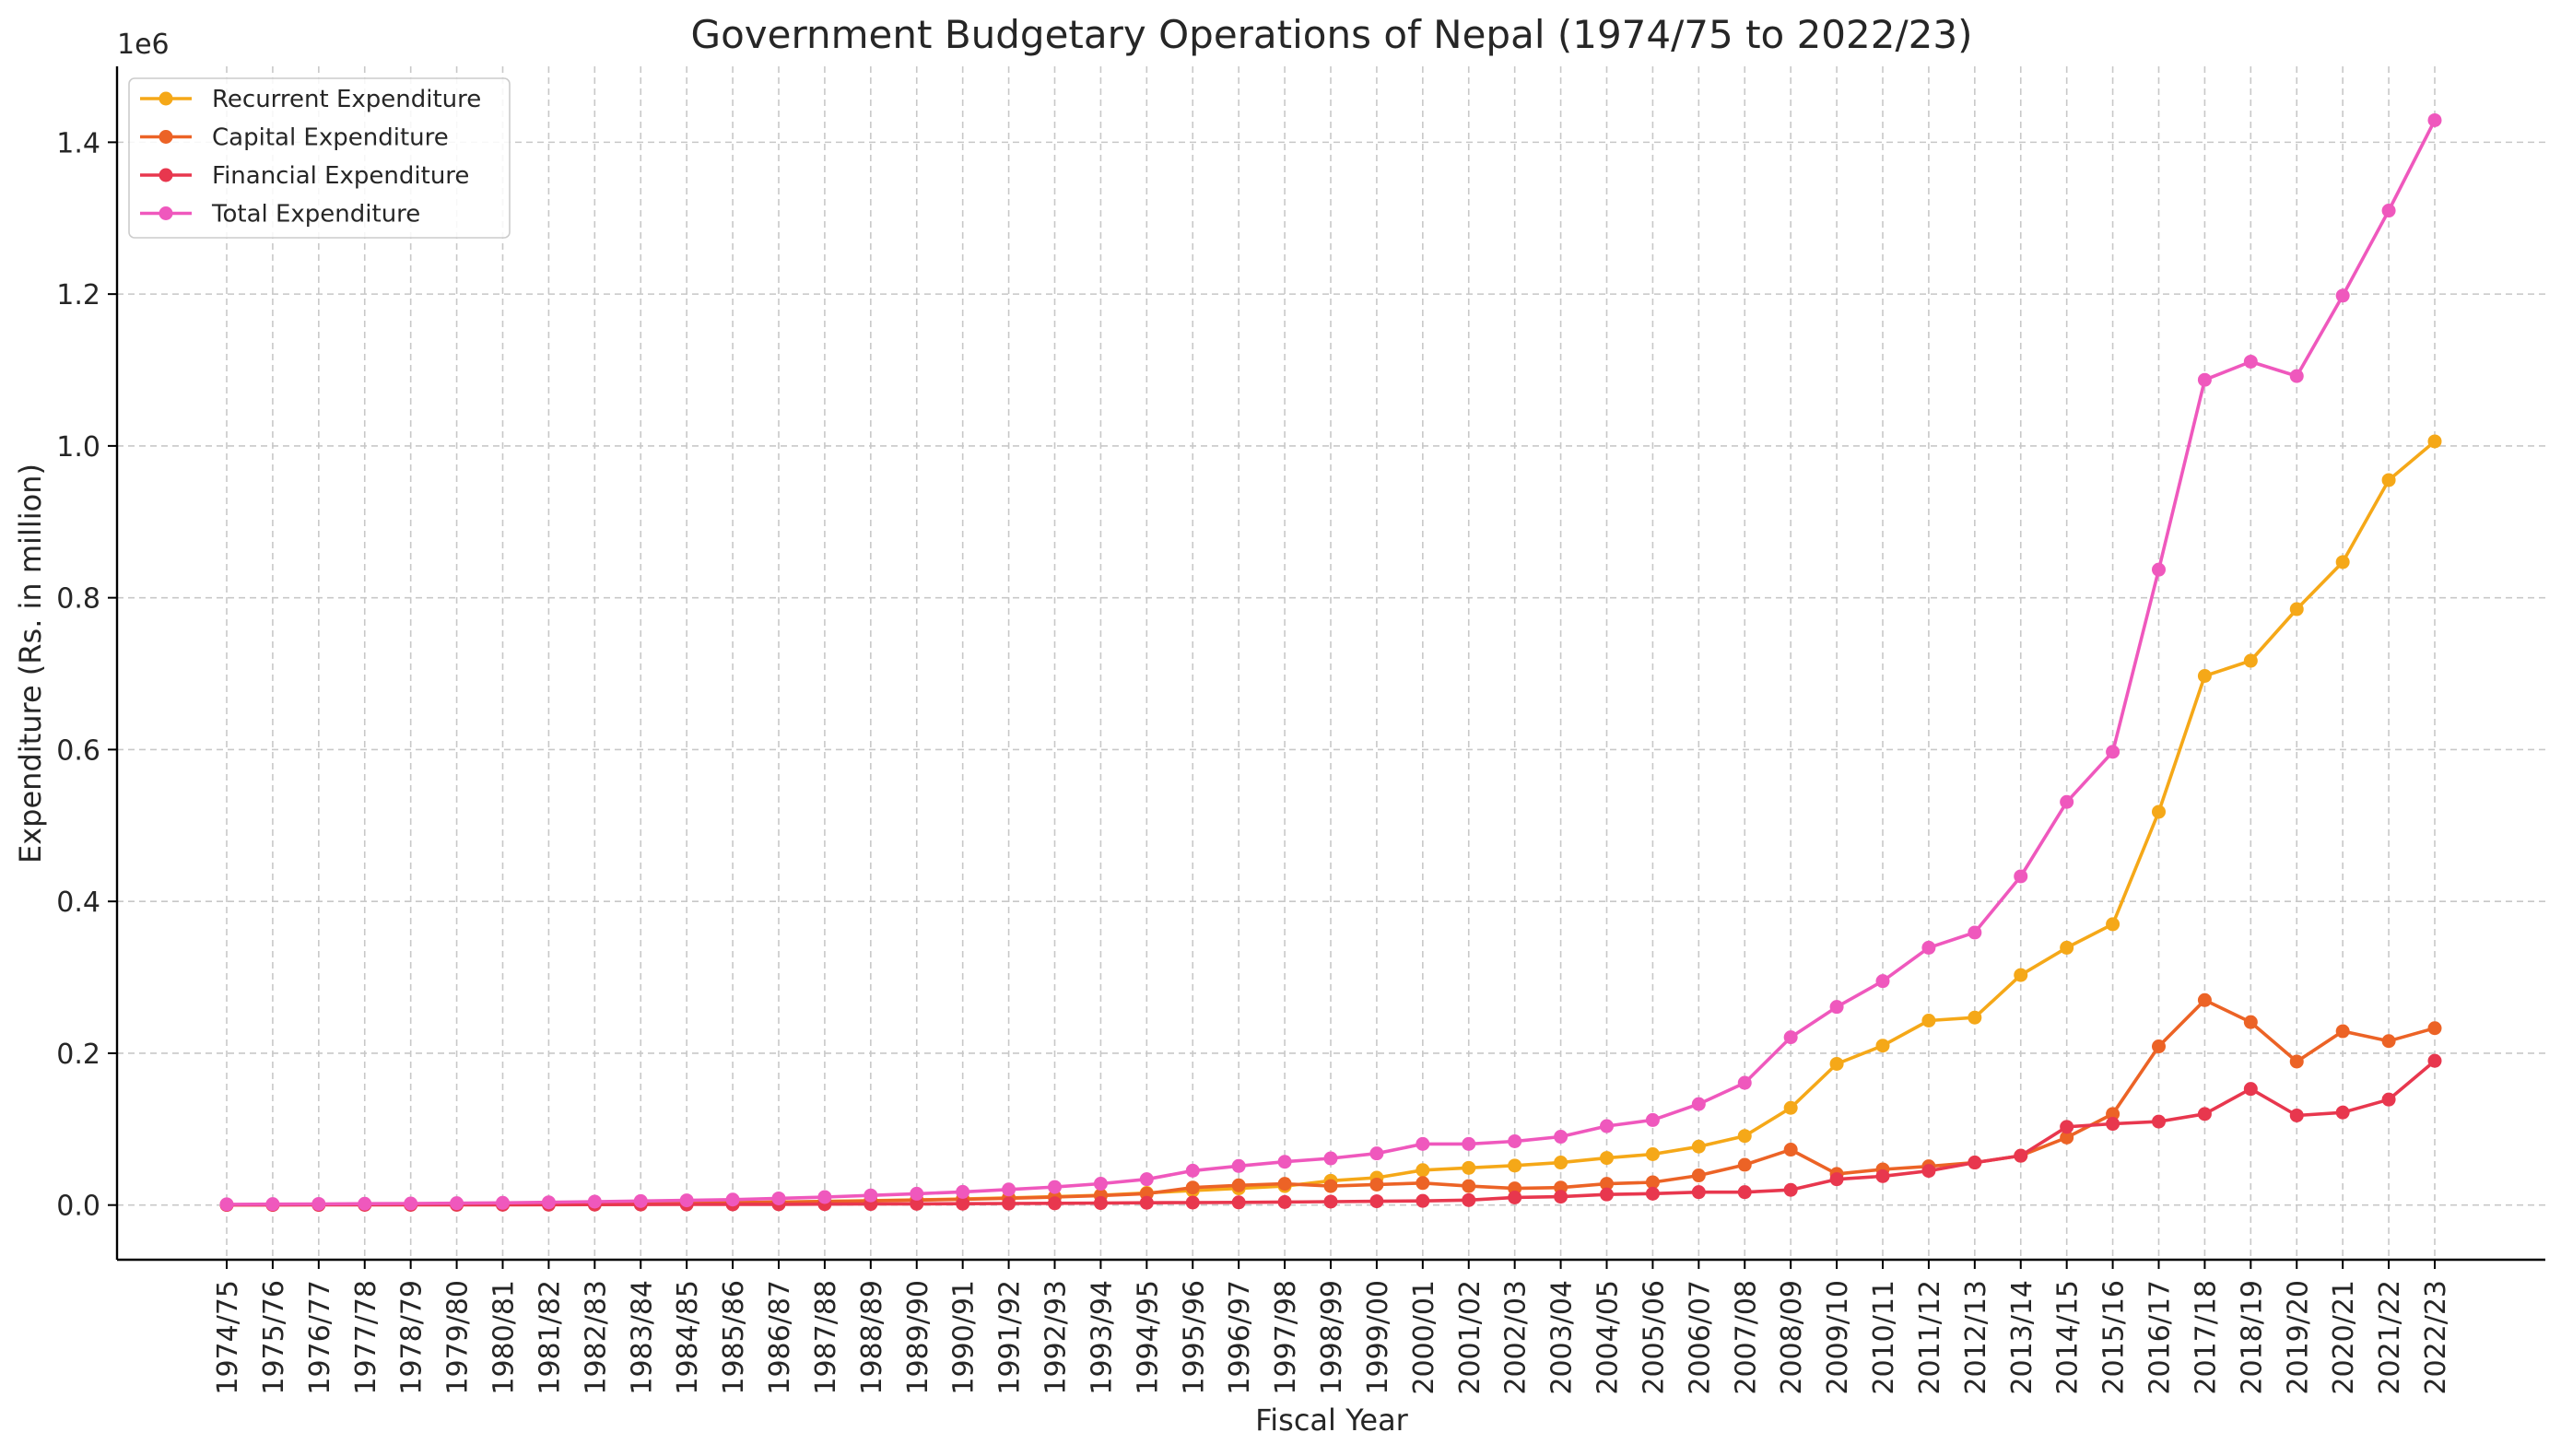  I want to click on x-tick-label: 1990/91, so click(965, 1337).